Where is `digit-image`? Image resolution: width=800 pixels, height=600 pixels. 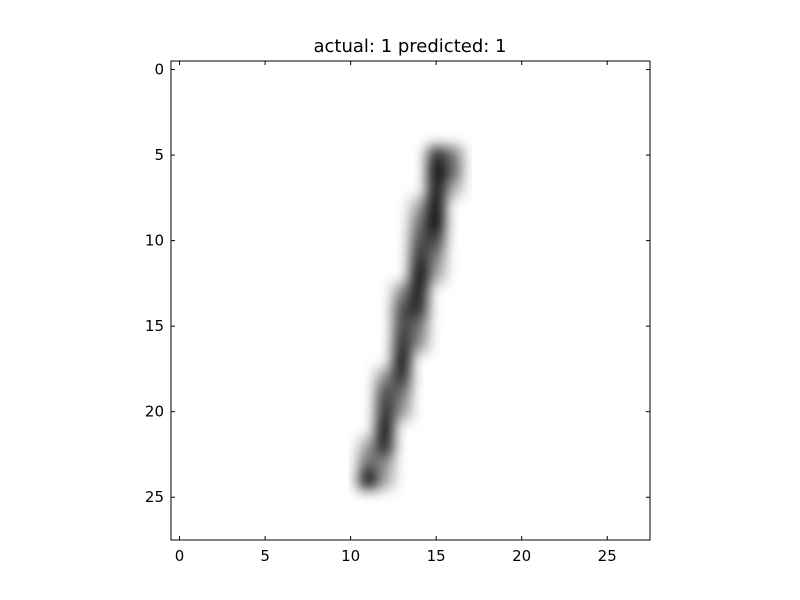 digit-image is located at coordinates (410, 317).